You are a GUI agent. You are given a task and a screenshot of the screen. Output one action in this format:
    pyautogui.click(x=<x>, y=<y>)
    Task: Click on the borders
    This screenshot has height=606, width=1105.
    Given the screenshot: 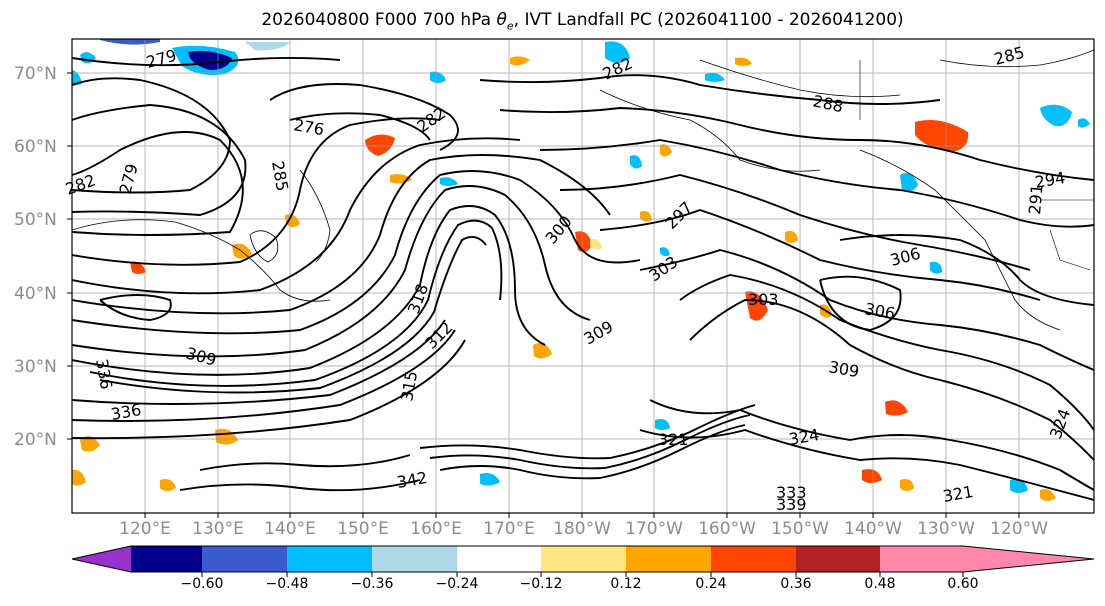 What is the action you would take?
    pyautogui.click(x=976, y=165)
    